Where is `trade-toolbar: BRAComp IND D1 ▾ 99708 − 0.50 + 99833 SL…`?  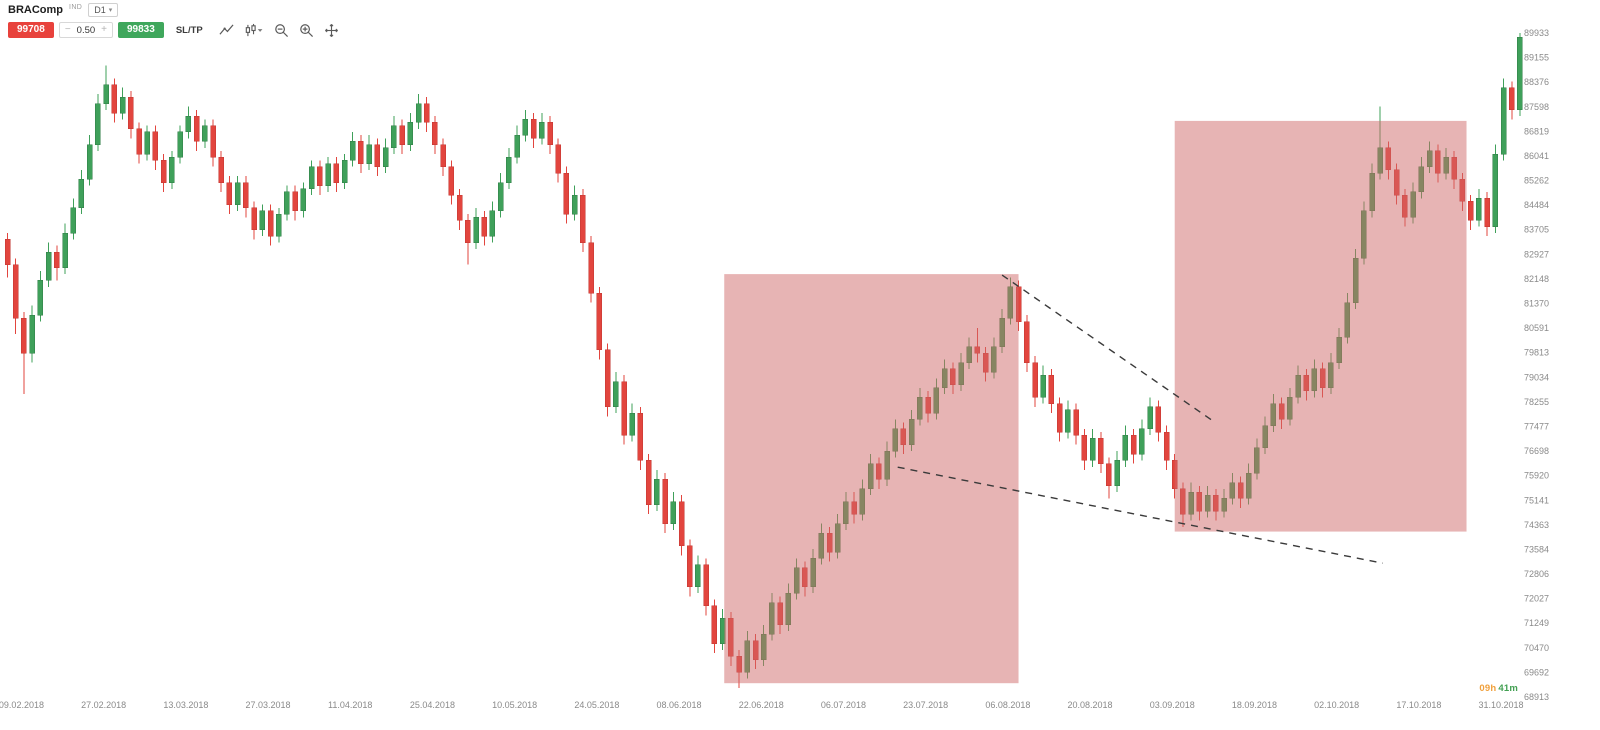
trade-toolbar: BRAComp IND D1 ▾ 99708 − 0.50 + 99833 SL… is located at coordinates (173, 20).